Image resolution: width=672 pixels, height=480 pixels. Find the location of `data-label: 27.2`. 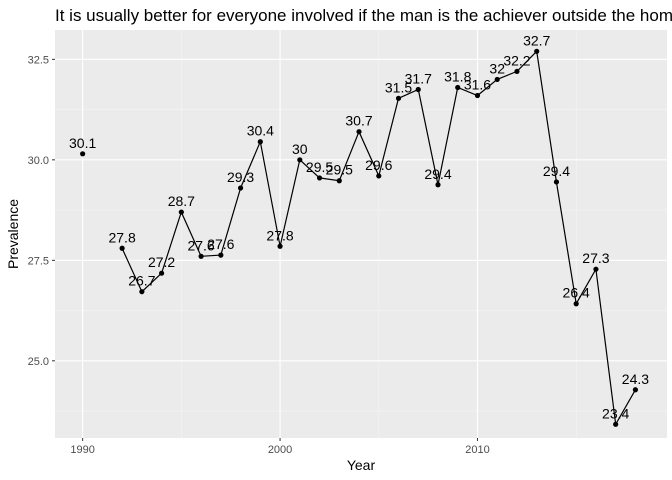

data-label: 27.2 is located at coordinates (161, 262).